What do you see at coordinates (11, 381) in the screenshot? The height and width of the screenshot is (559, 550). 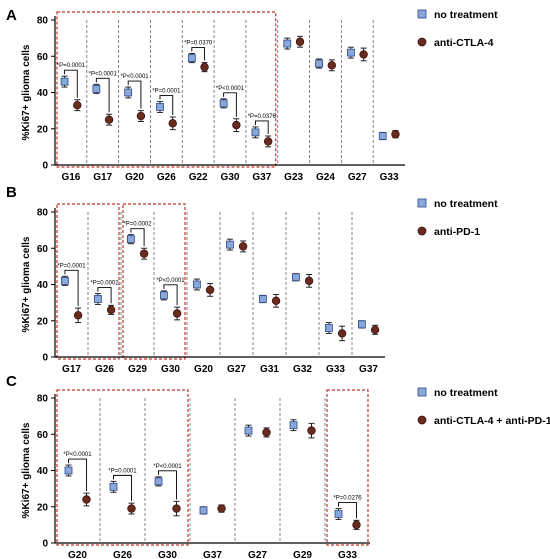 I see `panel-letter: C` at bounding box center [11, 381].